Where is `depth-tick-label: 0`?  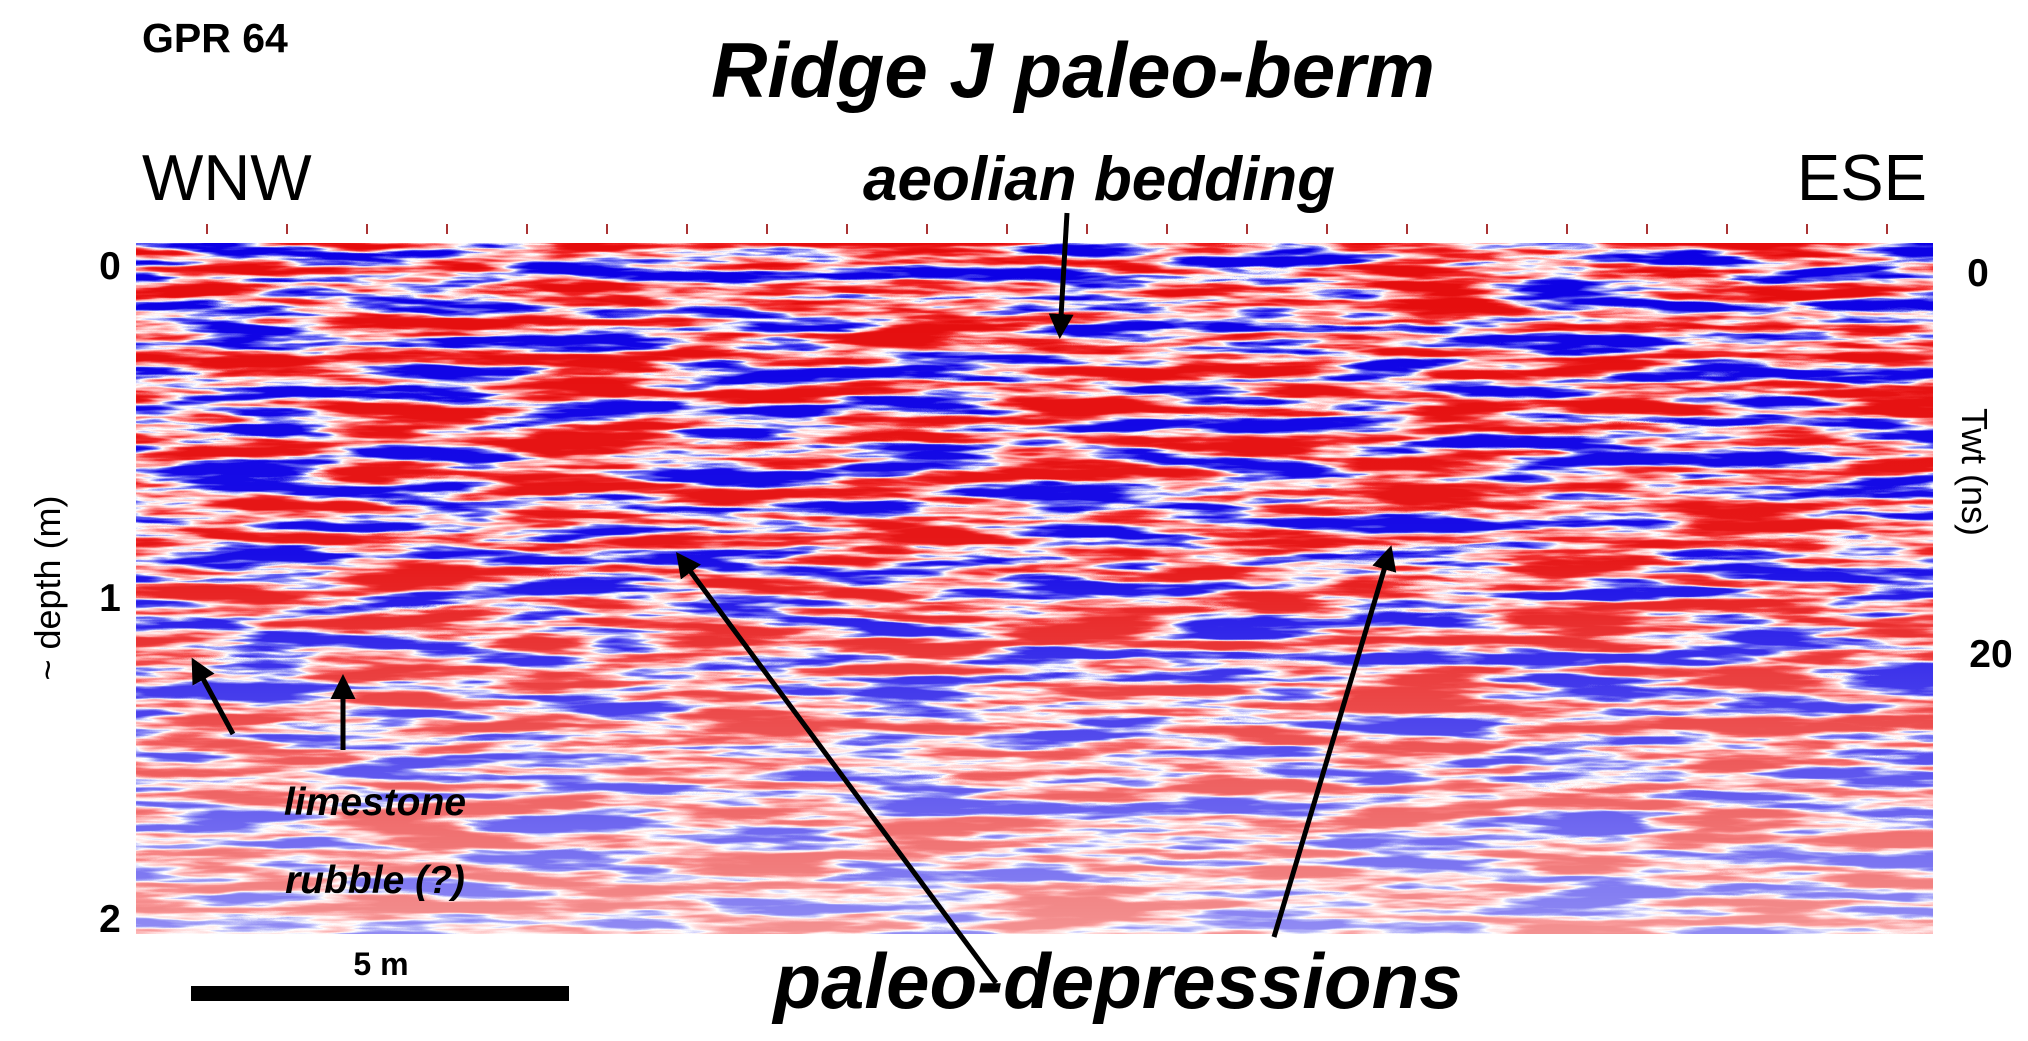
depth-tick-label: 0 is located at coordinates (110, 266).